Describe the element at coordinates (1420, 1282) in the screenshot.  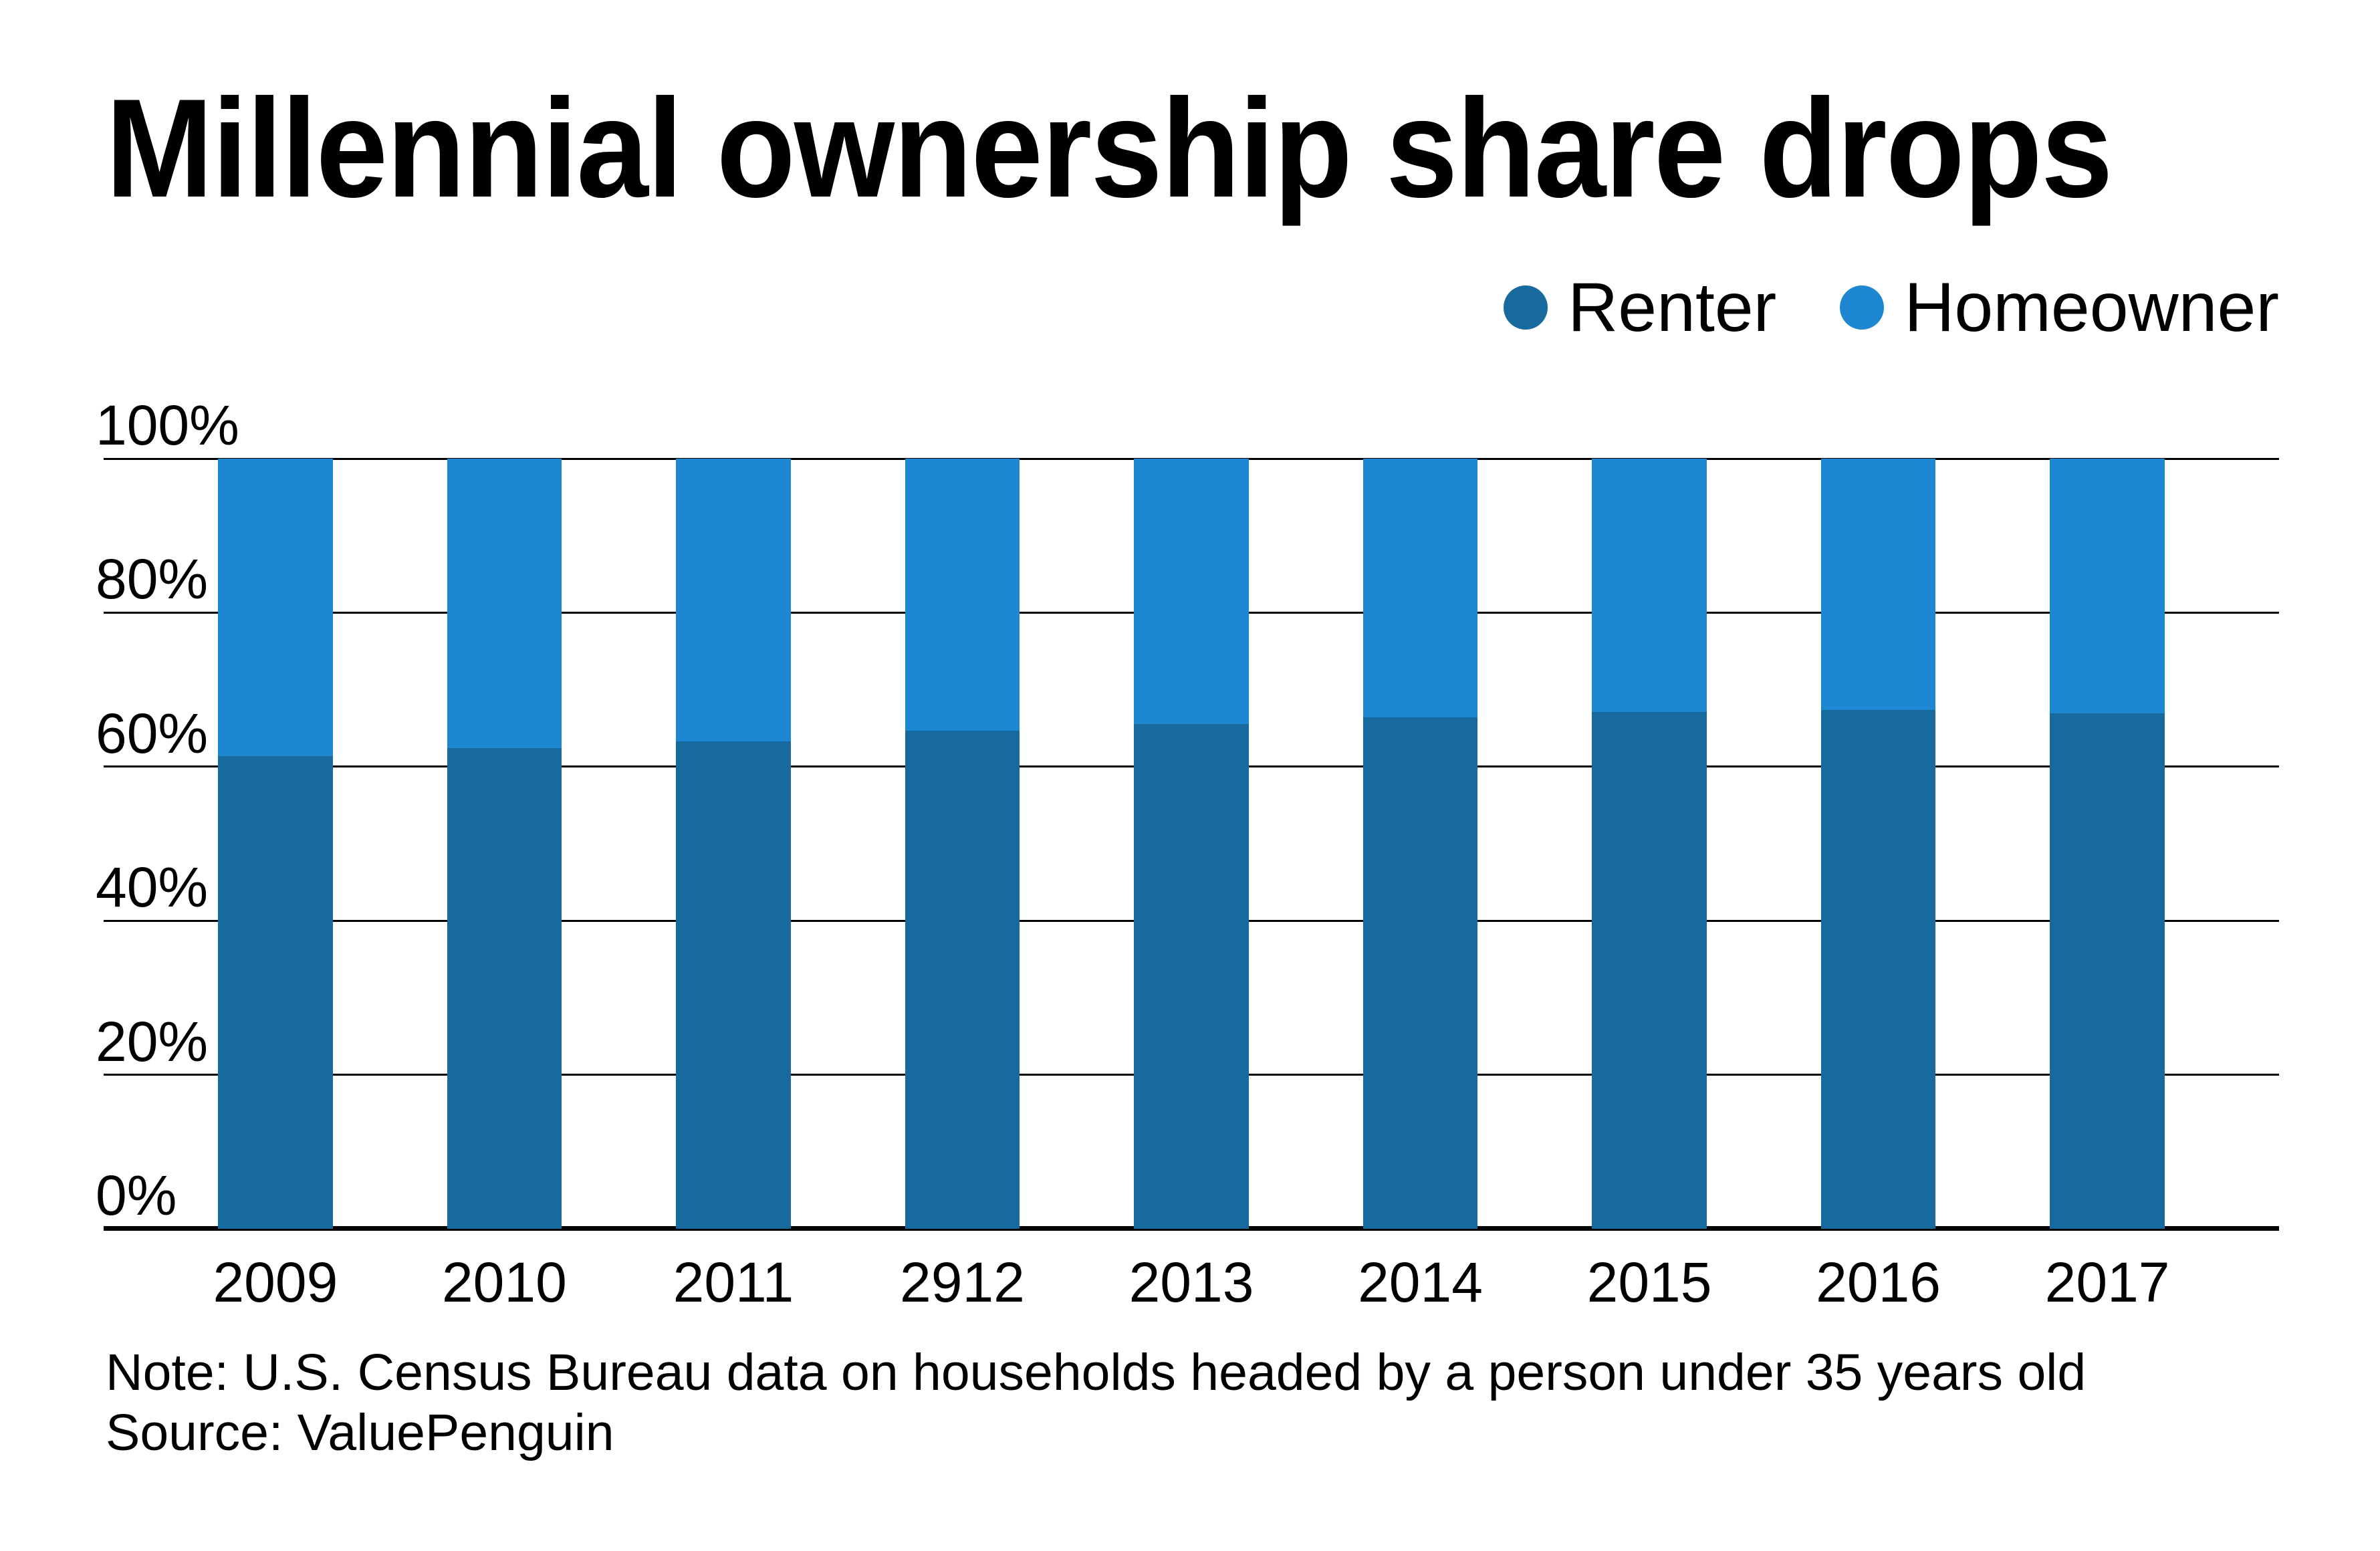
I see `x-axis-label: 2014` at that location.